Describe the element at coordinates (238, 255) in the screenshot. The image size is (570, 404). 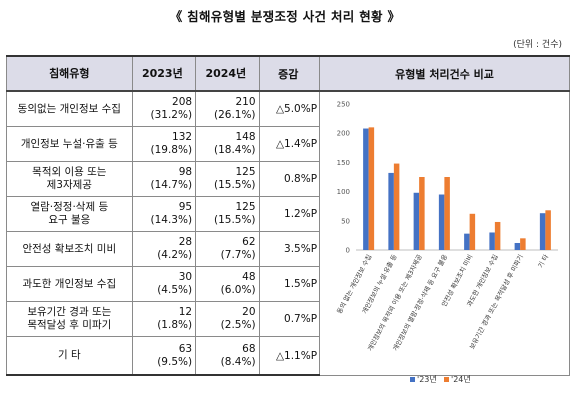
I see `percent-value: (7.7%)` at that location.